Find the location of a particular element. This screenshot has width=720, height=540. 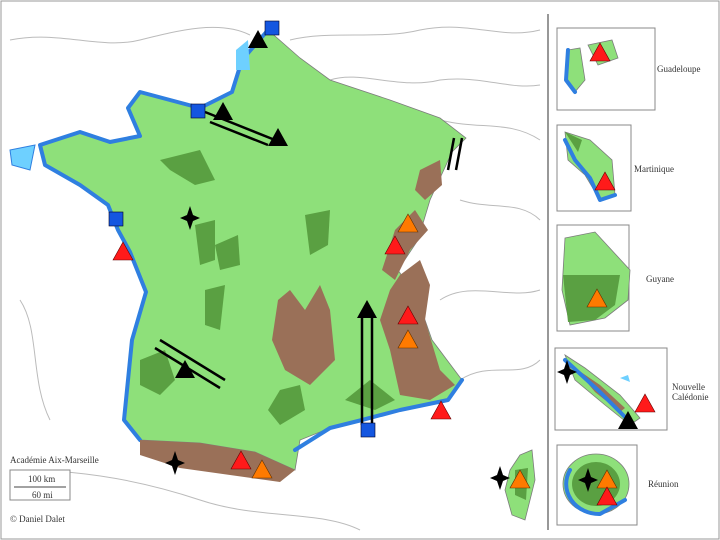

scale-km: 100 km is located at coordinates (41, 479).